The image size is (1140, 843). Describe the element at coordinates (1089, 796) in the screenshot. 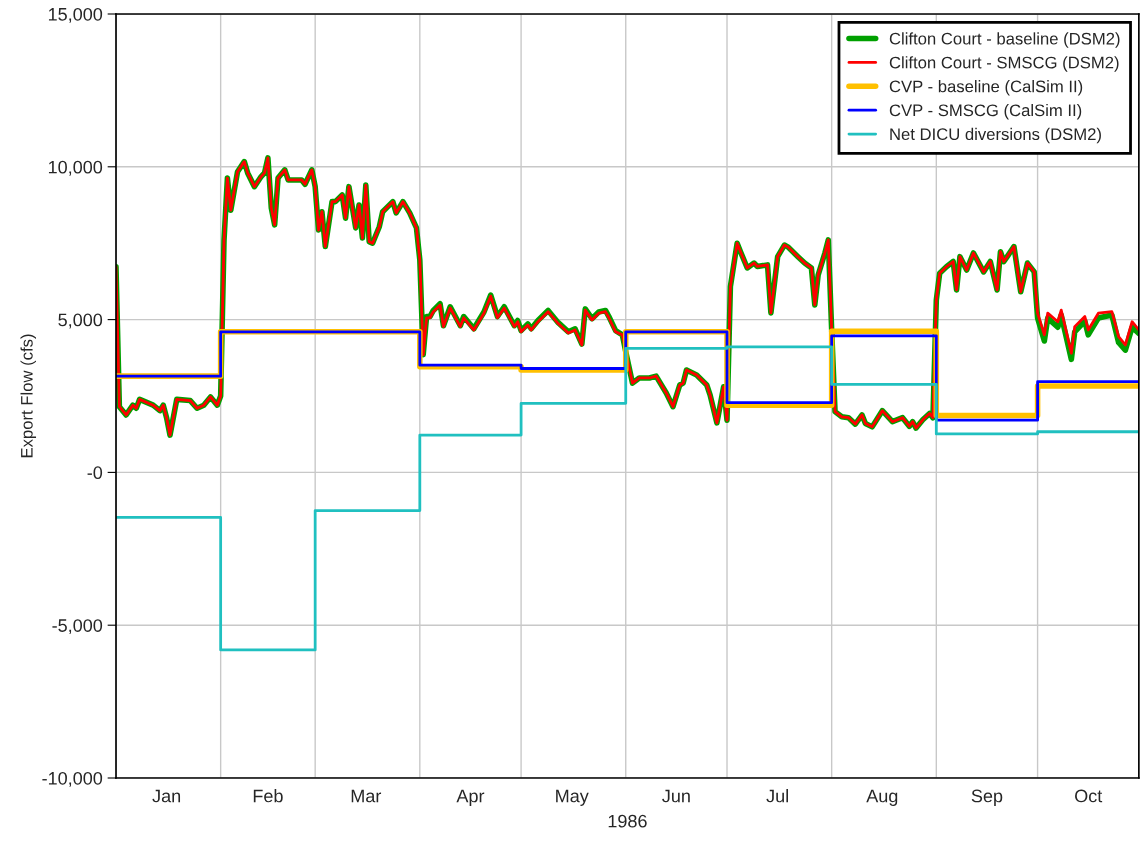

I see `x-tick-label: Oct` at that location.